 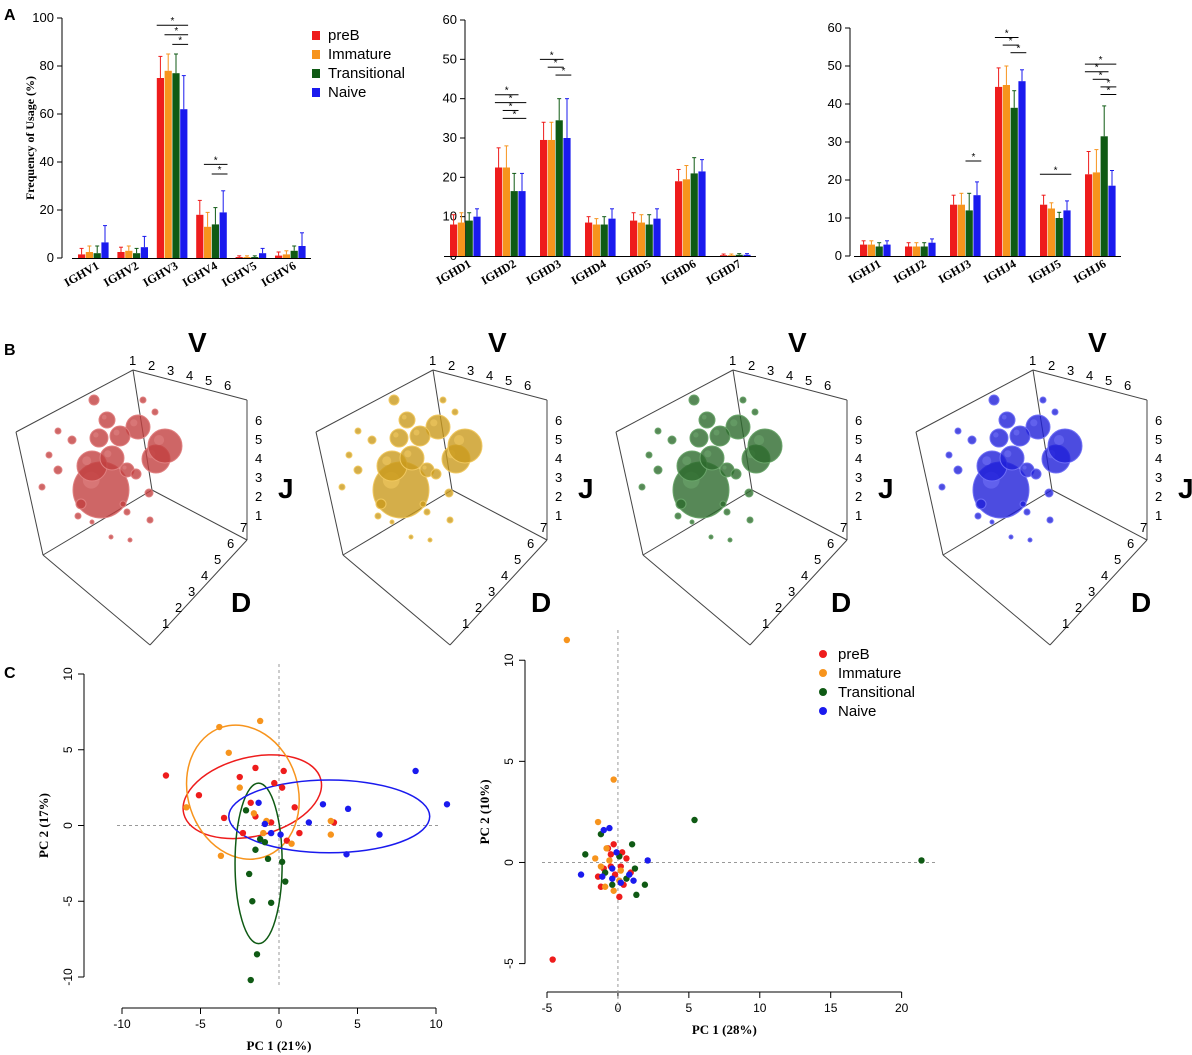 I want to click on j-tick-label: 3, so click(x=558, y=477).